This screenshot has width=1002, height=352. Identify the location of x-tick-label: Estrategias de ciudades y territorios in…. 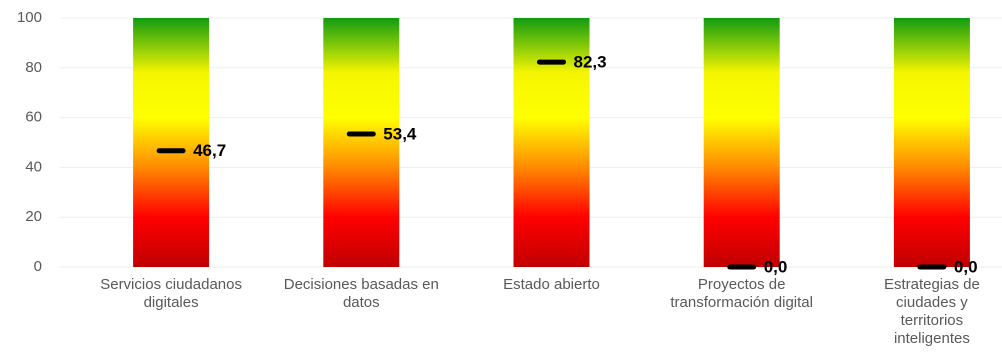
(931, 311).